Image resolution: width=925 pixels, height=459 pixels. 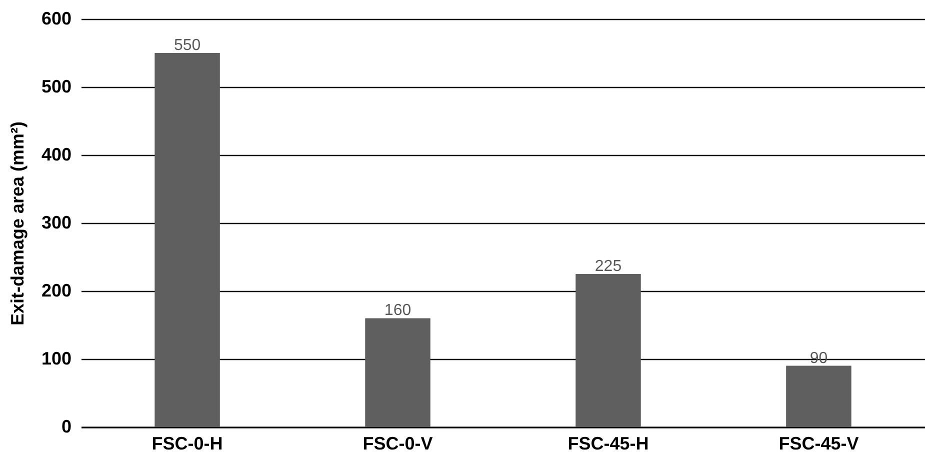 What do you see at coordinates (56, 18) in the screenshot?
I see `y-tick-label: 600` at bounding box center [56, 18].